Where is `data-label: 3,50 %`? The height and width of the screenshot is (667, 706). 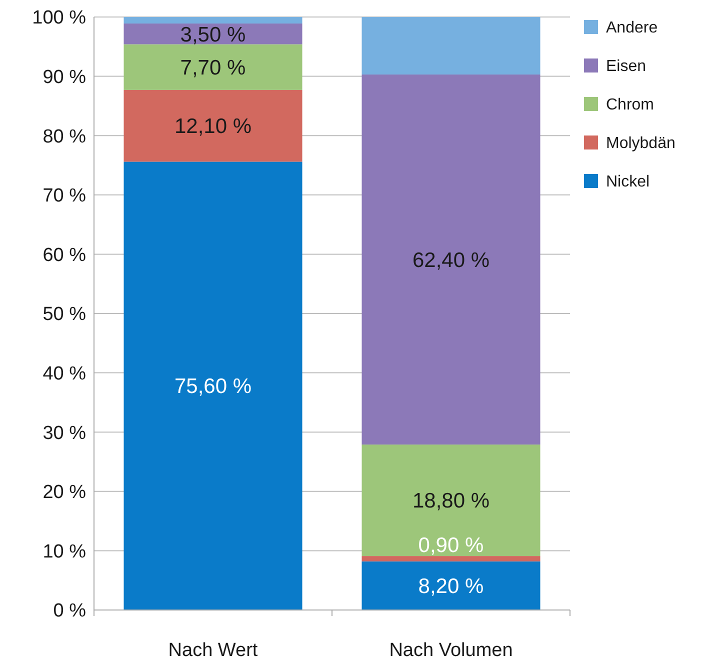 data-label: 3,50 % is located at coordinates (213, 34).